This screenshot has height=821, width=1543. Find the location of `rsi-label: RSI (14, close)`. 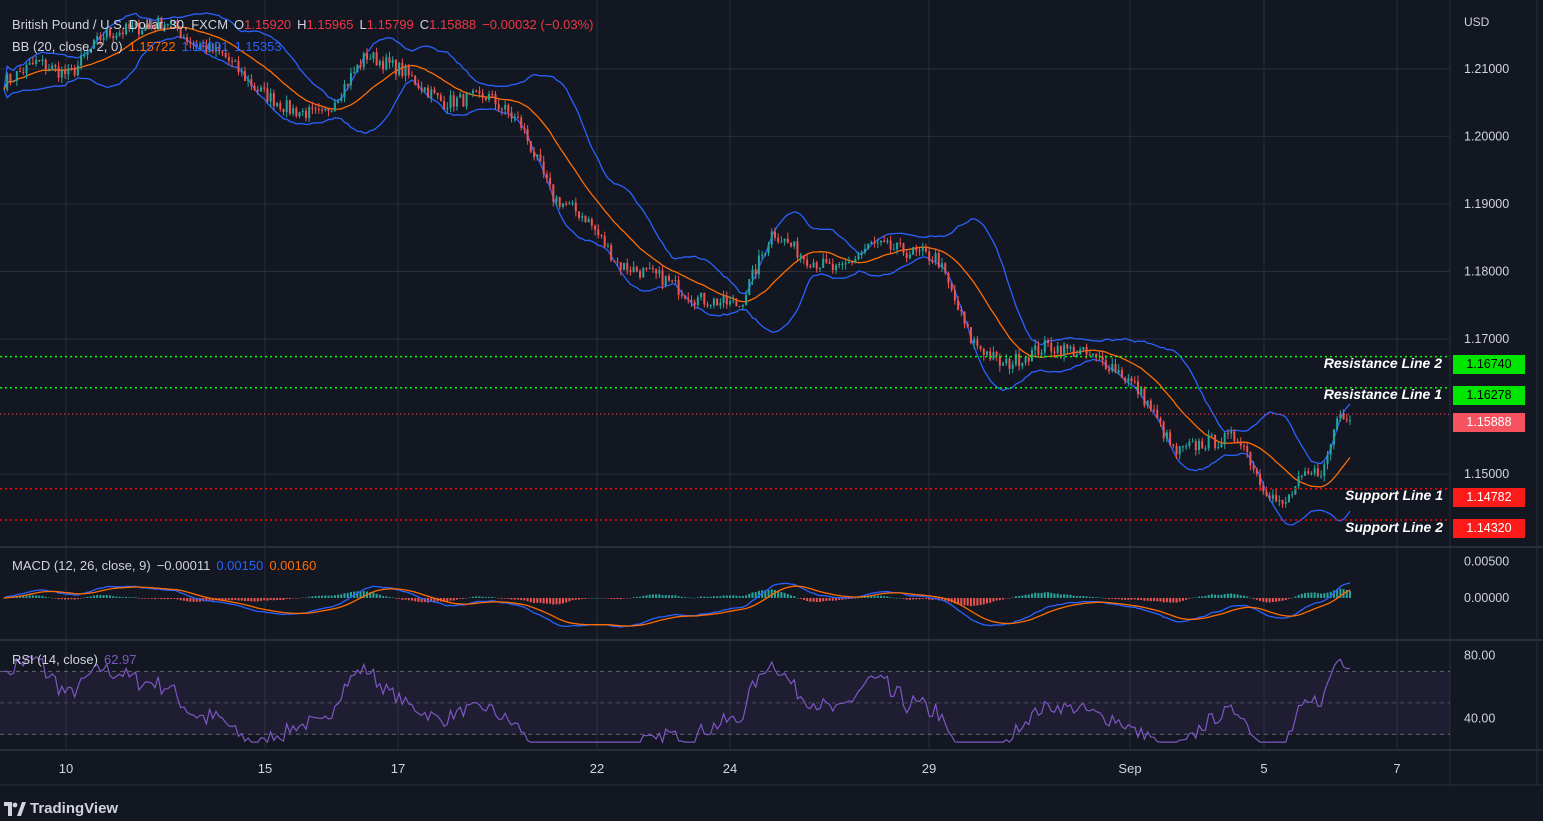

rsi-label: RSI (14, close) is located at coordinates (55, 659).